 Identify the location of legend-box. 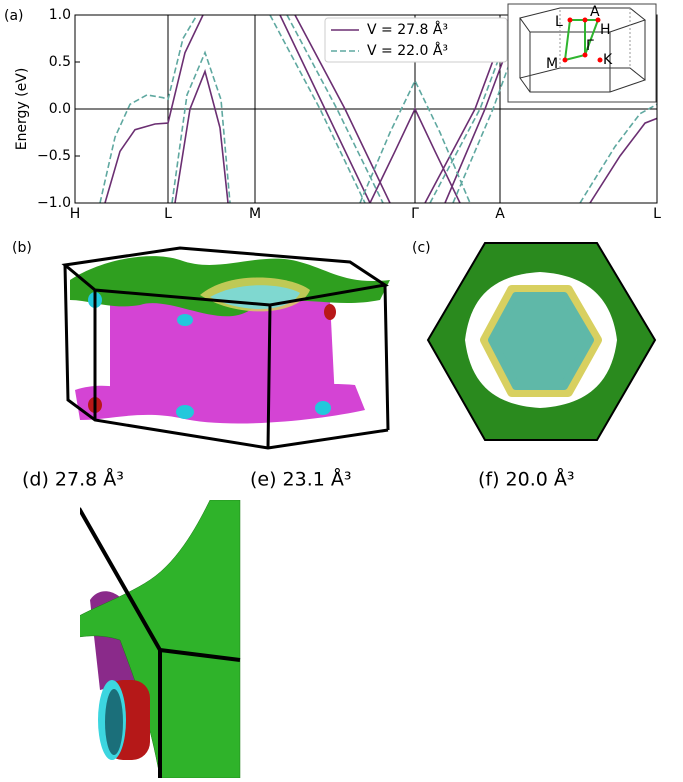
(416, 40).